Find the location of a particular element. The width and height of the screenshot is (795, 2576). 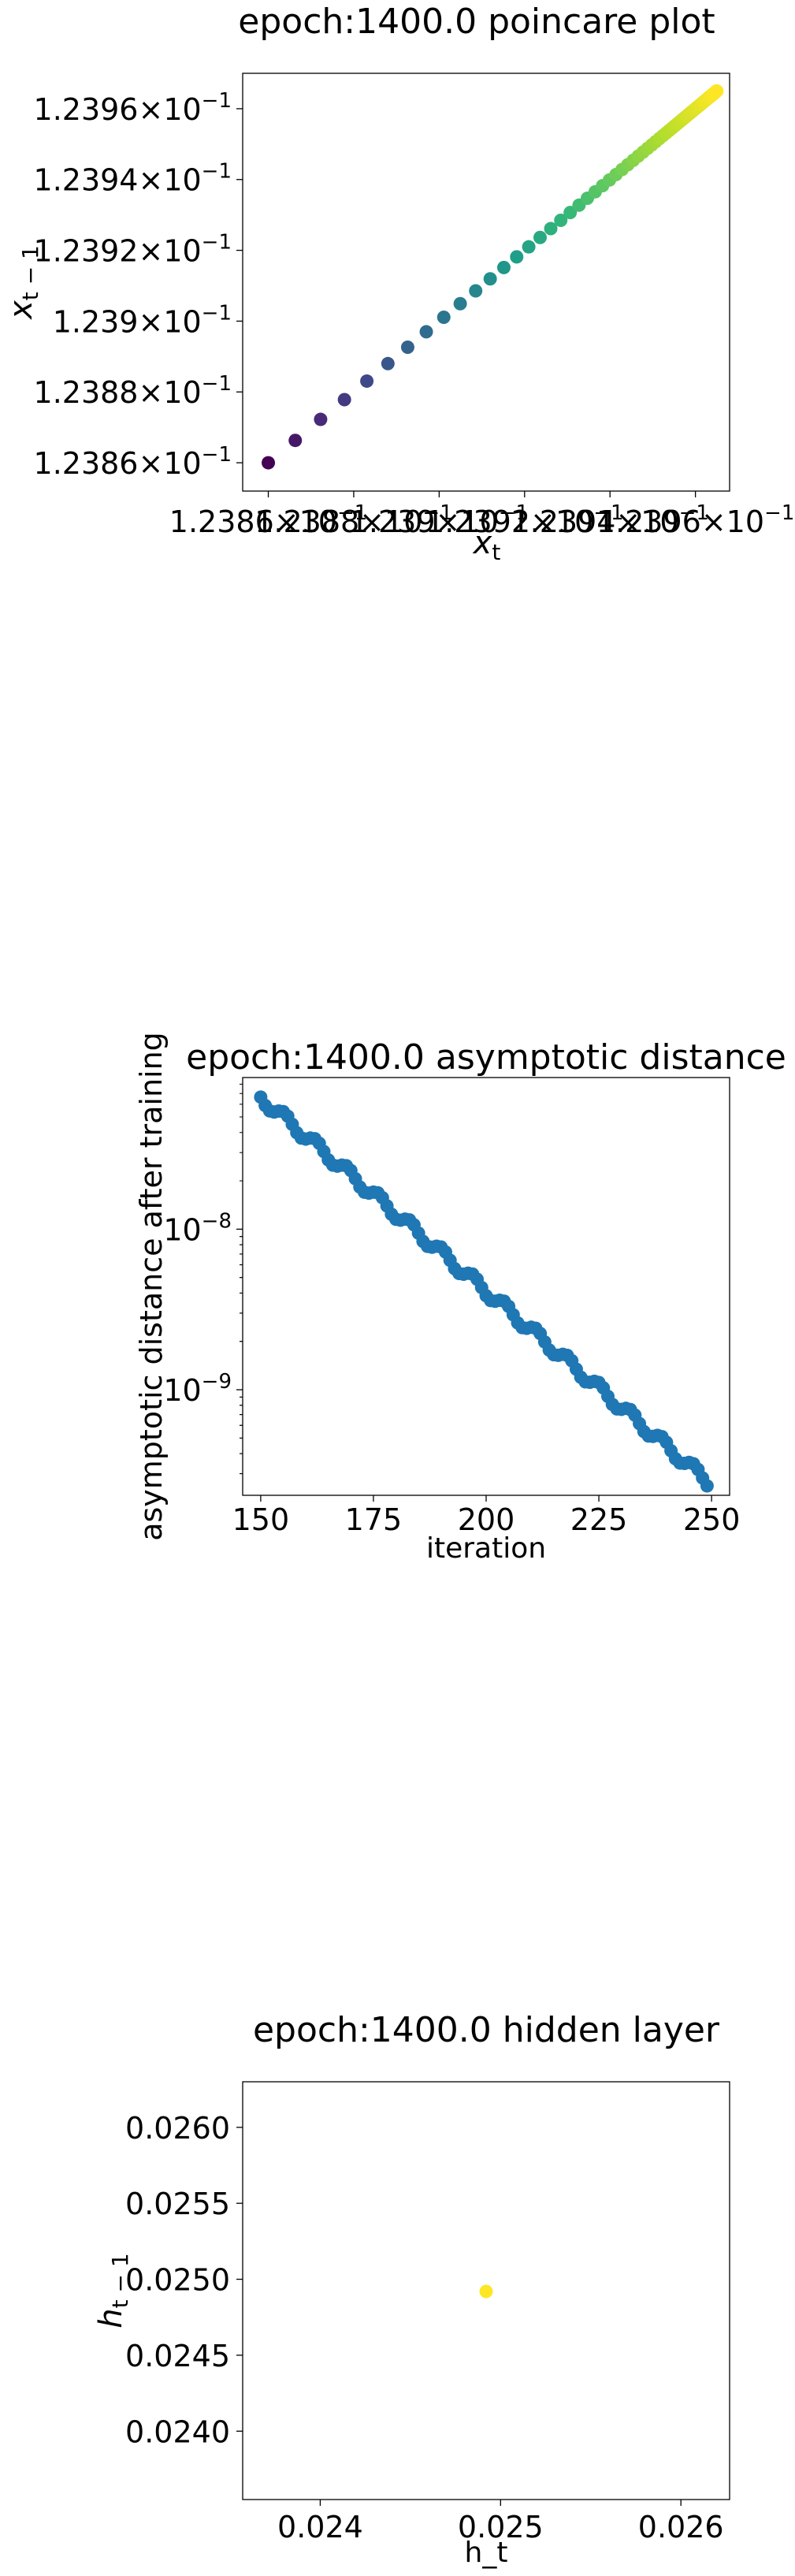

poincare-chart-title: epoch:1400.0 poincare plot is located at coordinates (476, 22).